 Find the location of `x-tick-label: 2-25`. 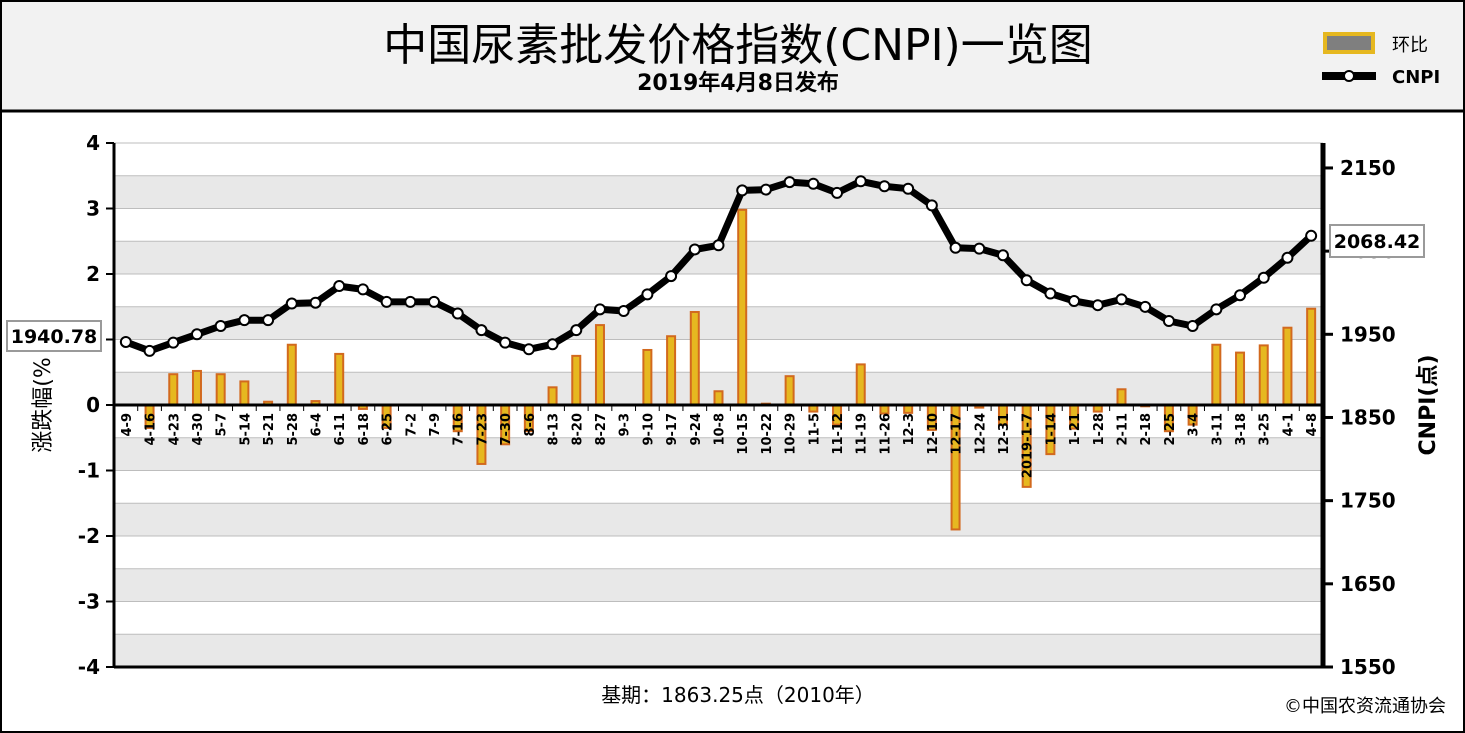

x-tick-label: 2-25 is located at coordinates (1170, 429).